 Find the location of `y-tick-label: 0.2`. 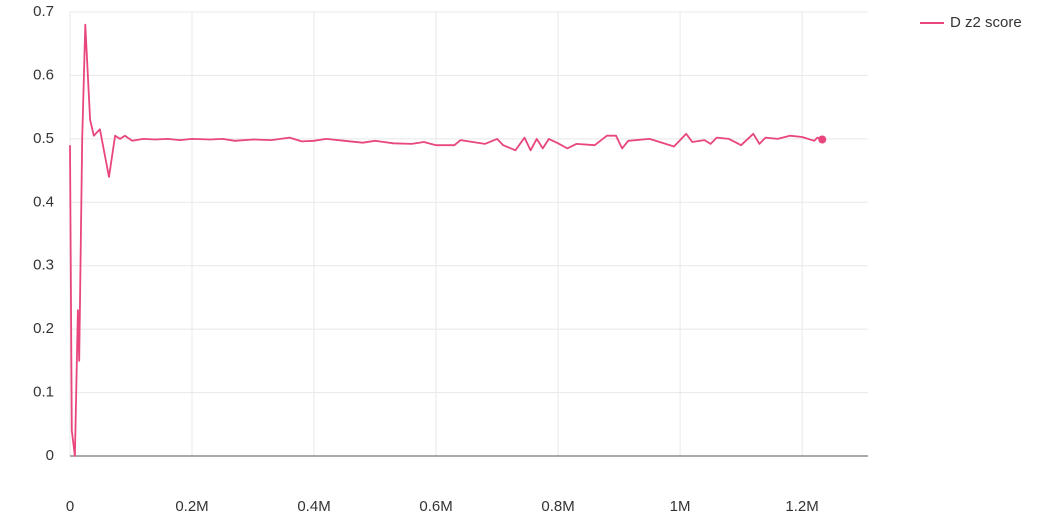

y-tick-label: 0.2 is located at coordinates (43, 328).